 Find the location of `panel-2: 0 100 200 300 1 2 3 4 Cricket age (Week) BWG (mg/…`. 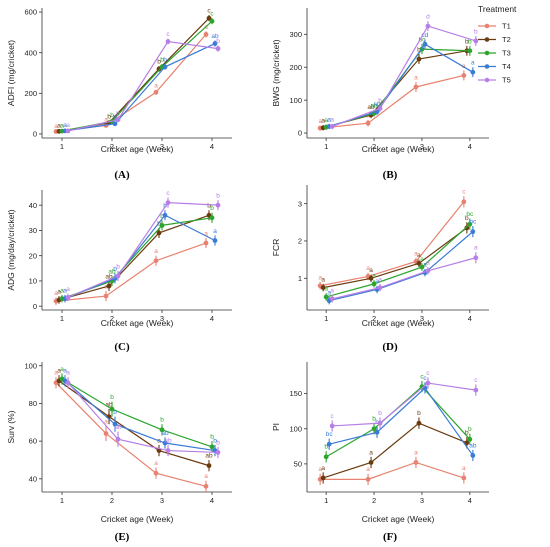

panel-2: 0 100 200 300 1 2 3 4 Cricket age (Week) BWG (mg/… is located at coordinates (380, 94).